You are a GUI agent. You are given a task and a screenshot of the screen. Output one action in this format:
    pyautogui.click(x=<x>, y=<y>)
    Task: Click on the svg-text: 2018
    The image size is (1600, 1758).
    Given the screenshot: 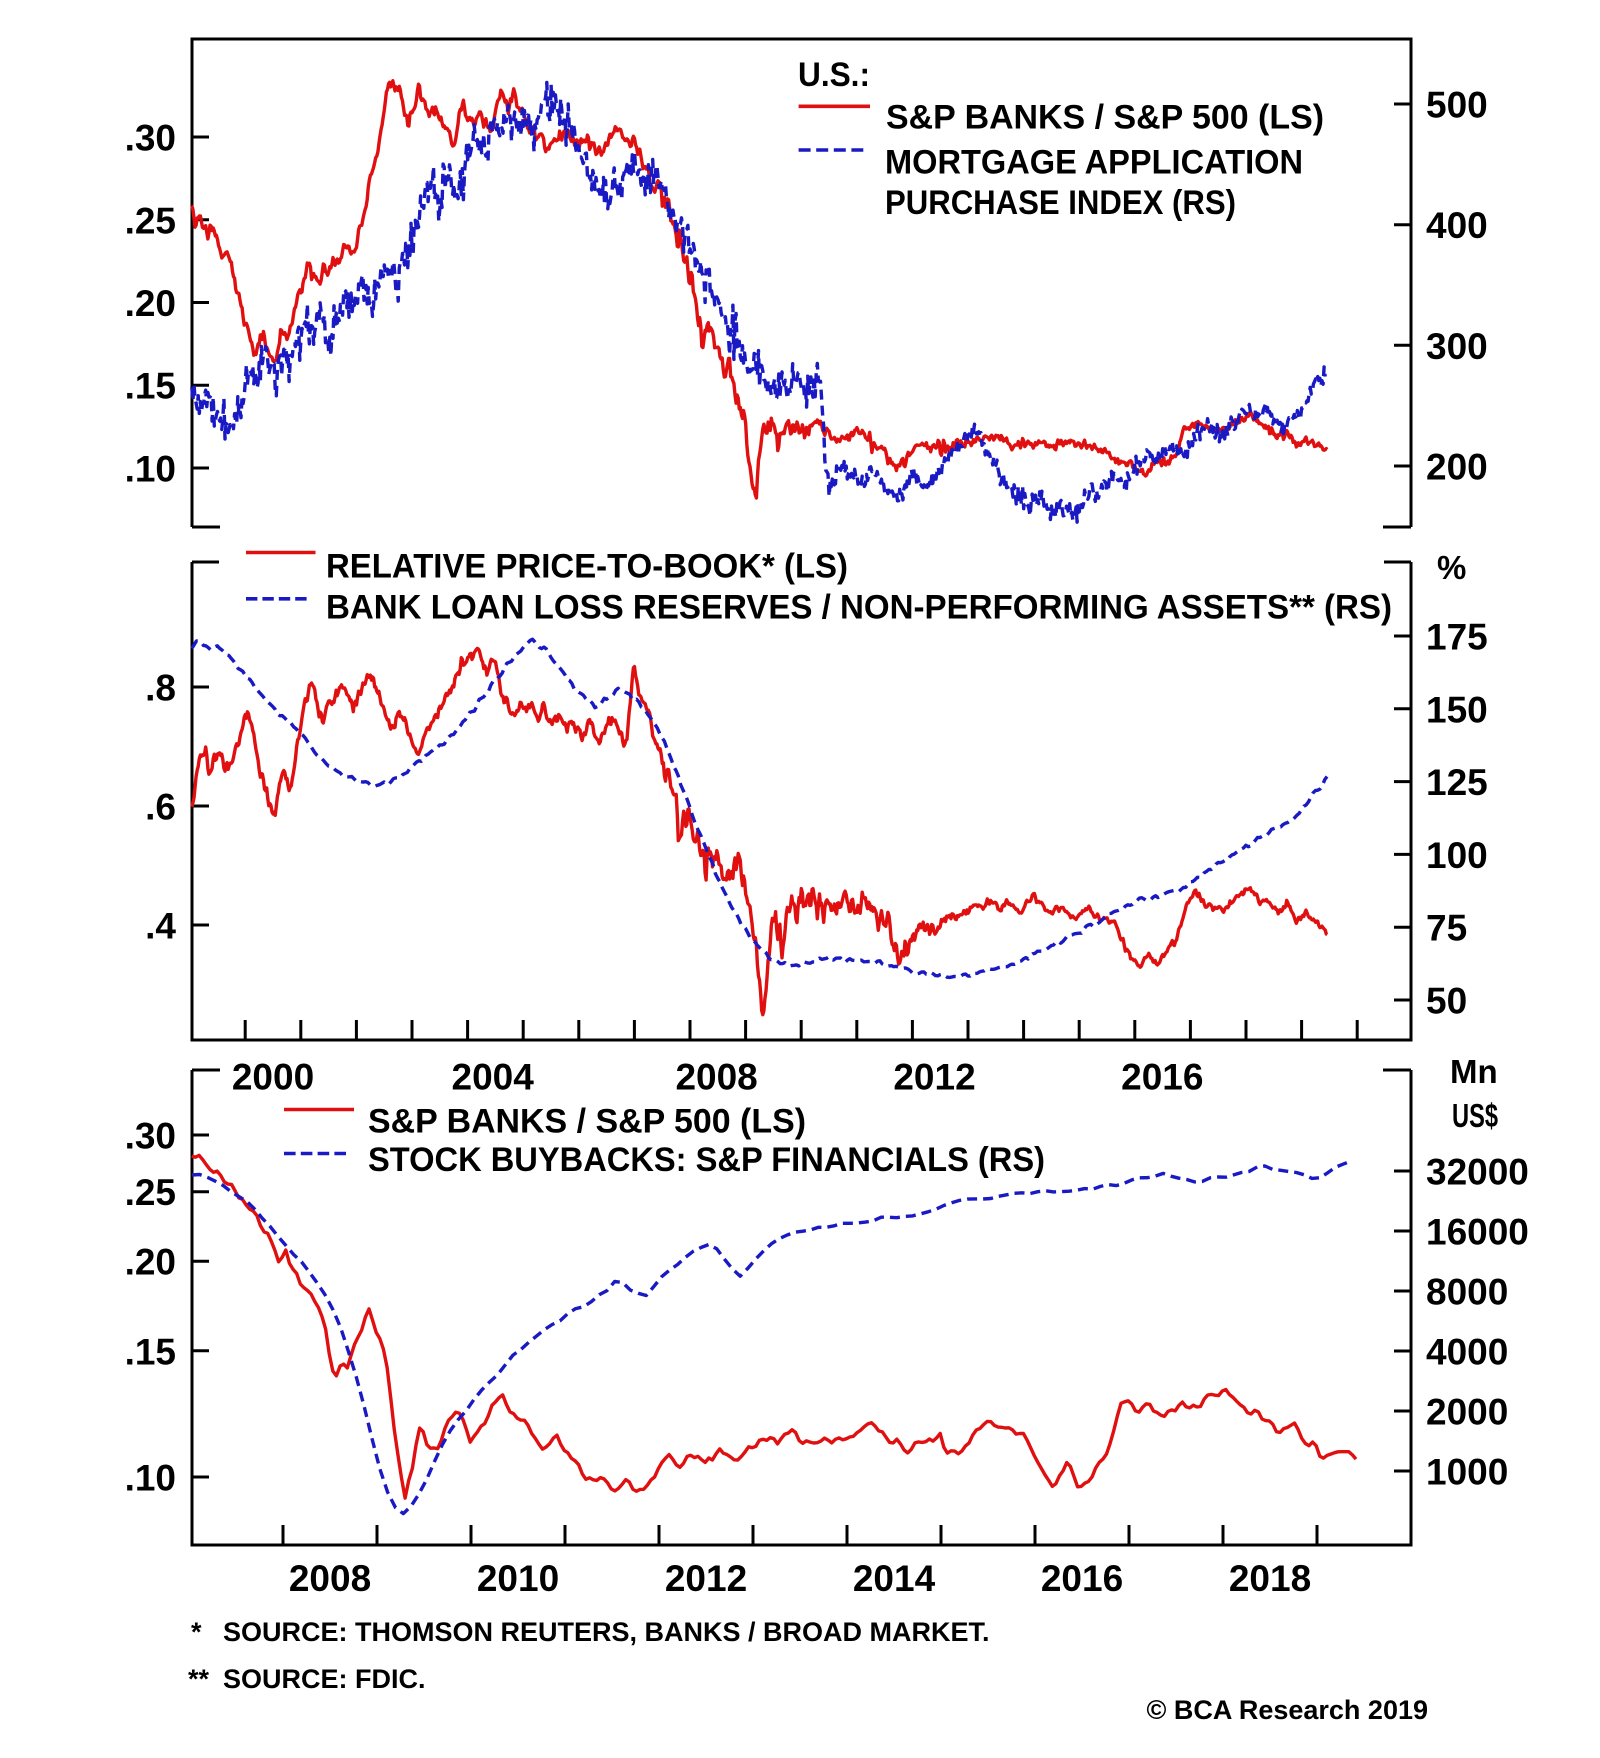 What is the action you would take?
    pyautogui.click(x=1270, y=1578)
    